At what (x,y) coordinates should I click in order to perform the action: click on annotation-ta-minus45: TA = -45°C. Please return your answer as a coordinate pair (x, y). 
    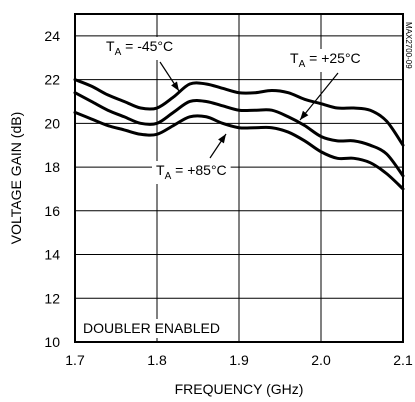
    Looking at the image, I should click on (139, 48).